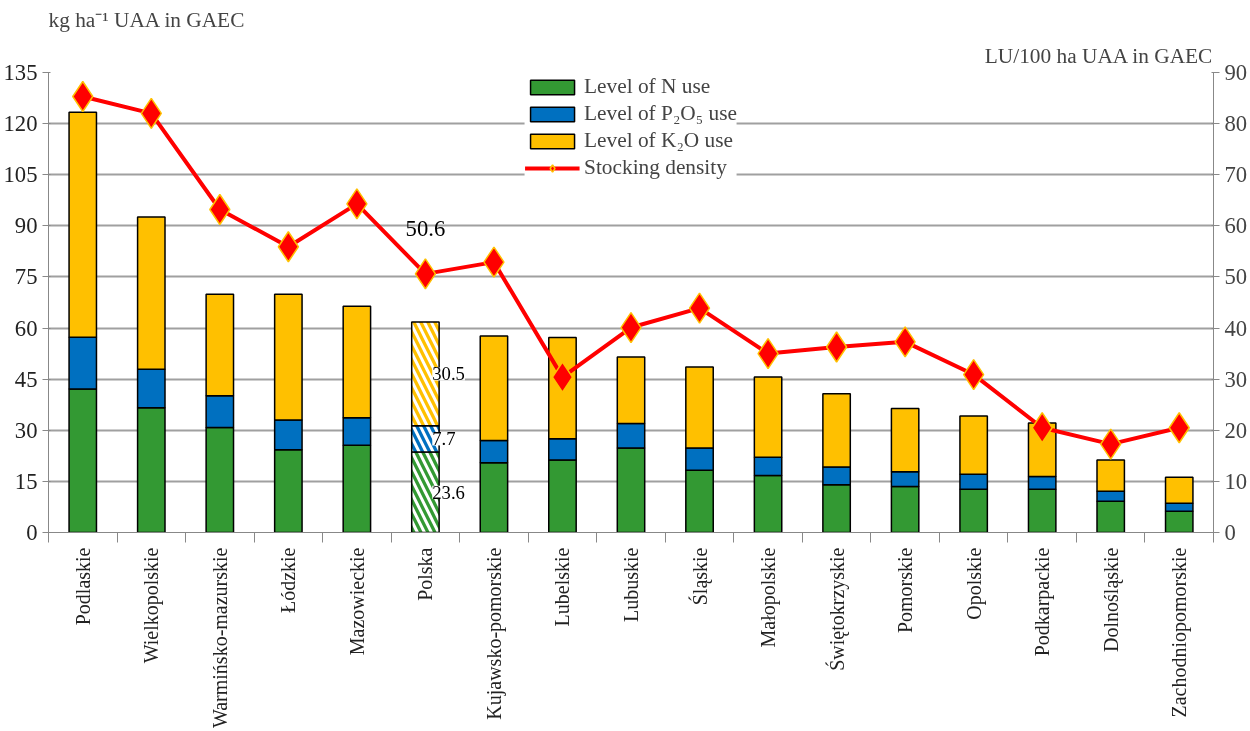  What do you see at coordinates (1236, 277) in the screenshot?
I see `y2-tick-label: 50` at bounding box center [1236, 277].